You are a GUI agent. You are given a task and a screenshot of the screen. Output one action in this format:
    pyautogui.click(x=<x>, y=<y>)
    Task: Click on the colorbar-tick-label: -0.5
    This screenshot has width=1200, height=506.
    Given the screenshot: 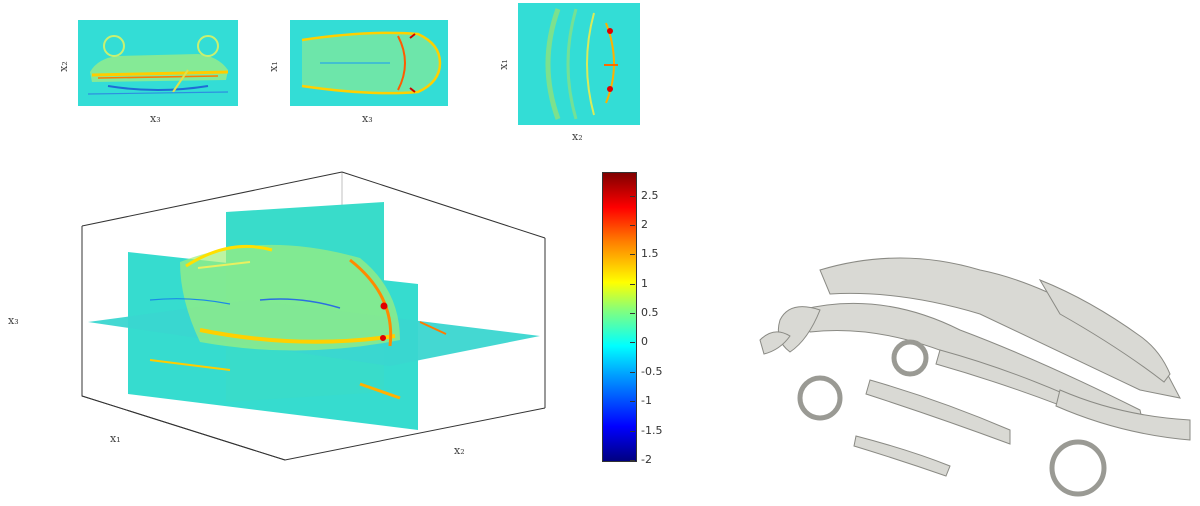 What is the action you would take?
    pyautogui.click(x=652, y=371)
    